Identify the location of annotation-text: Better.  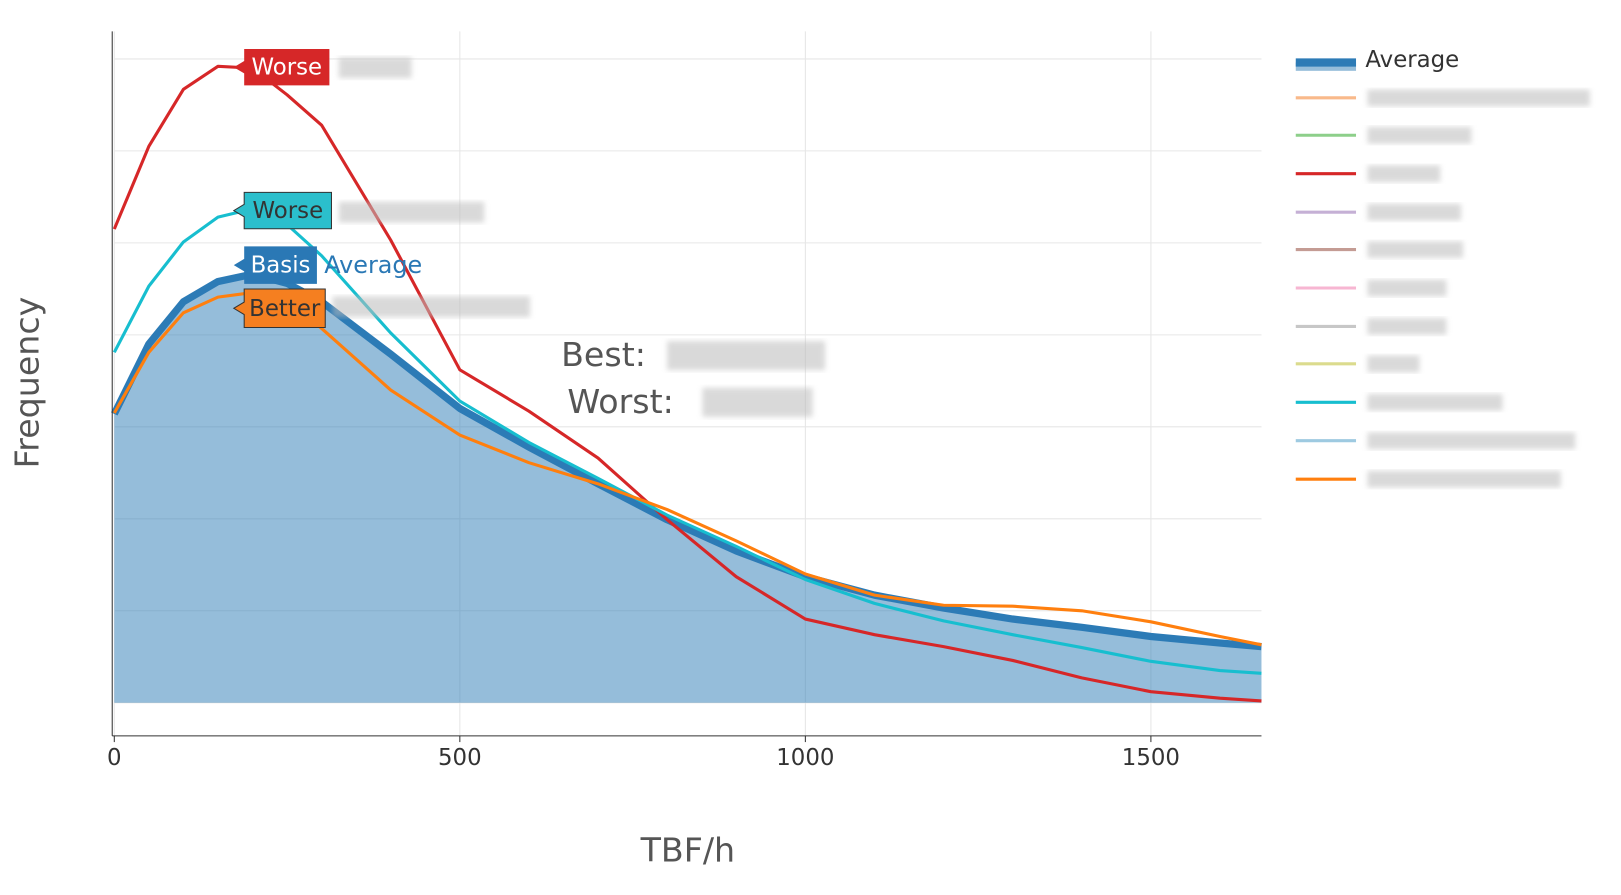
(285, 309).